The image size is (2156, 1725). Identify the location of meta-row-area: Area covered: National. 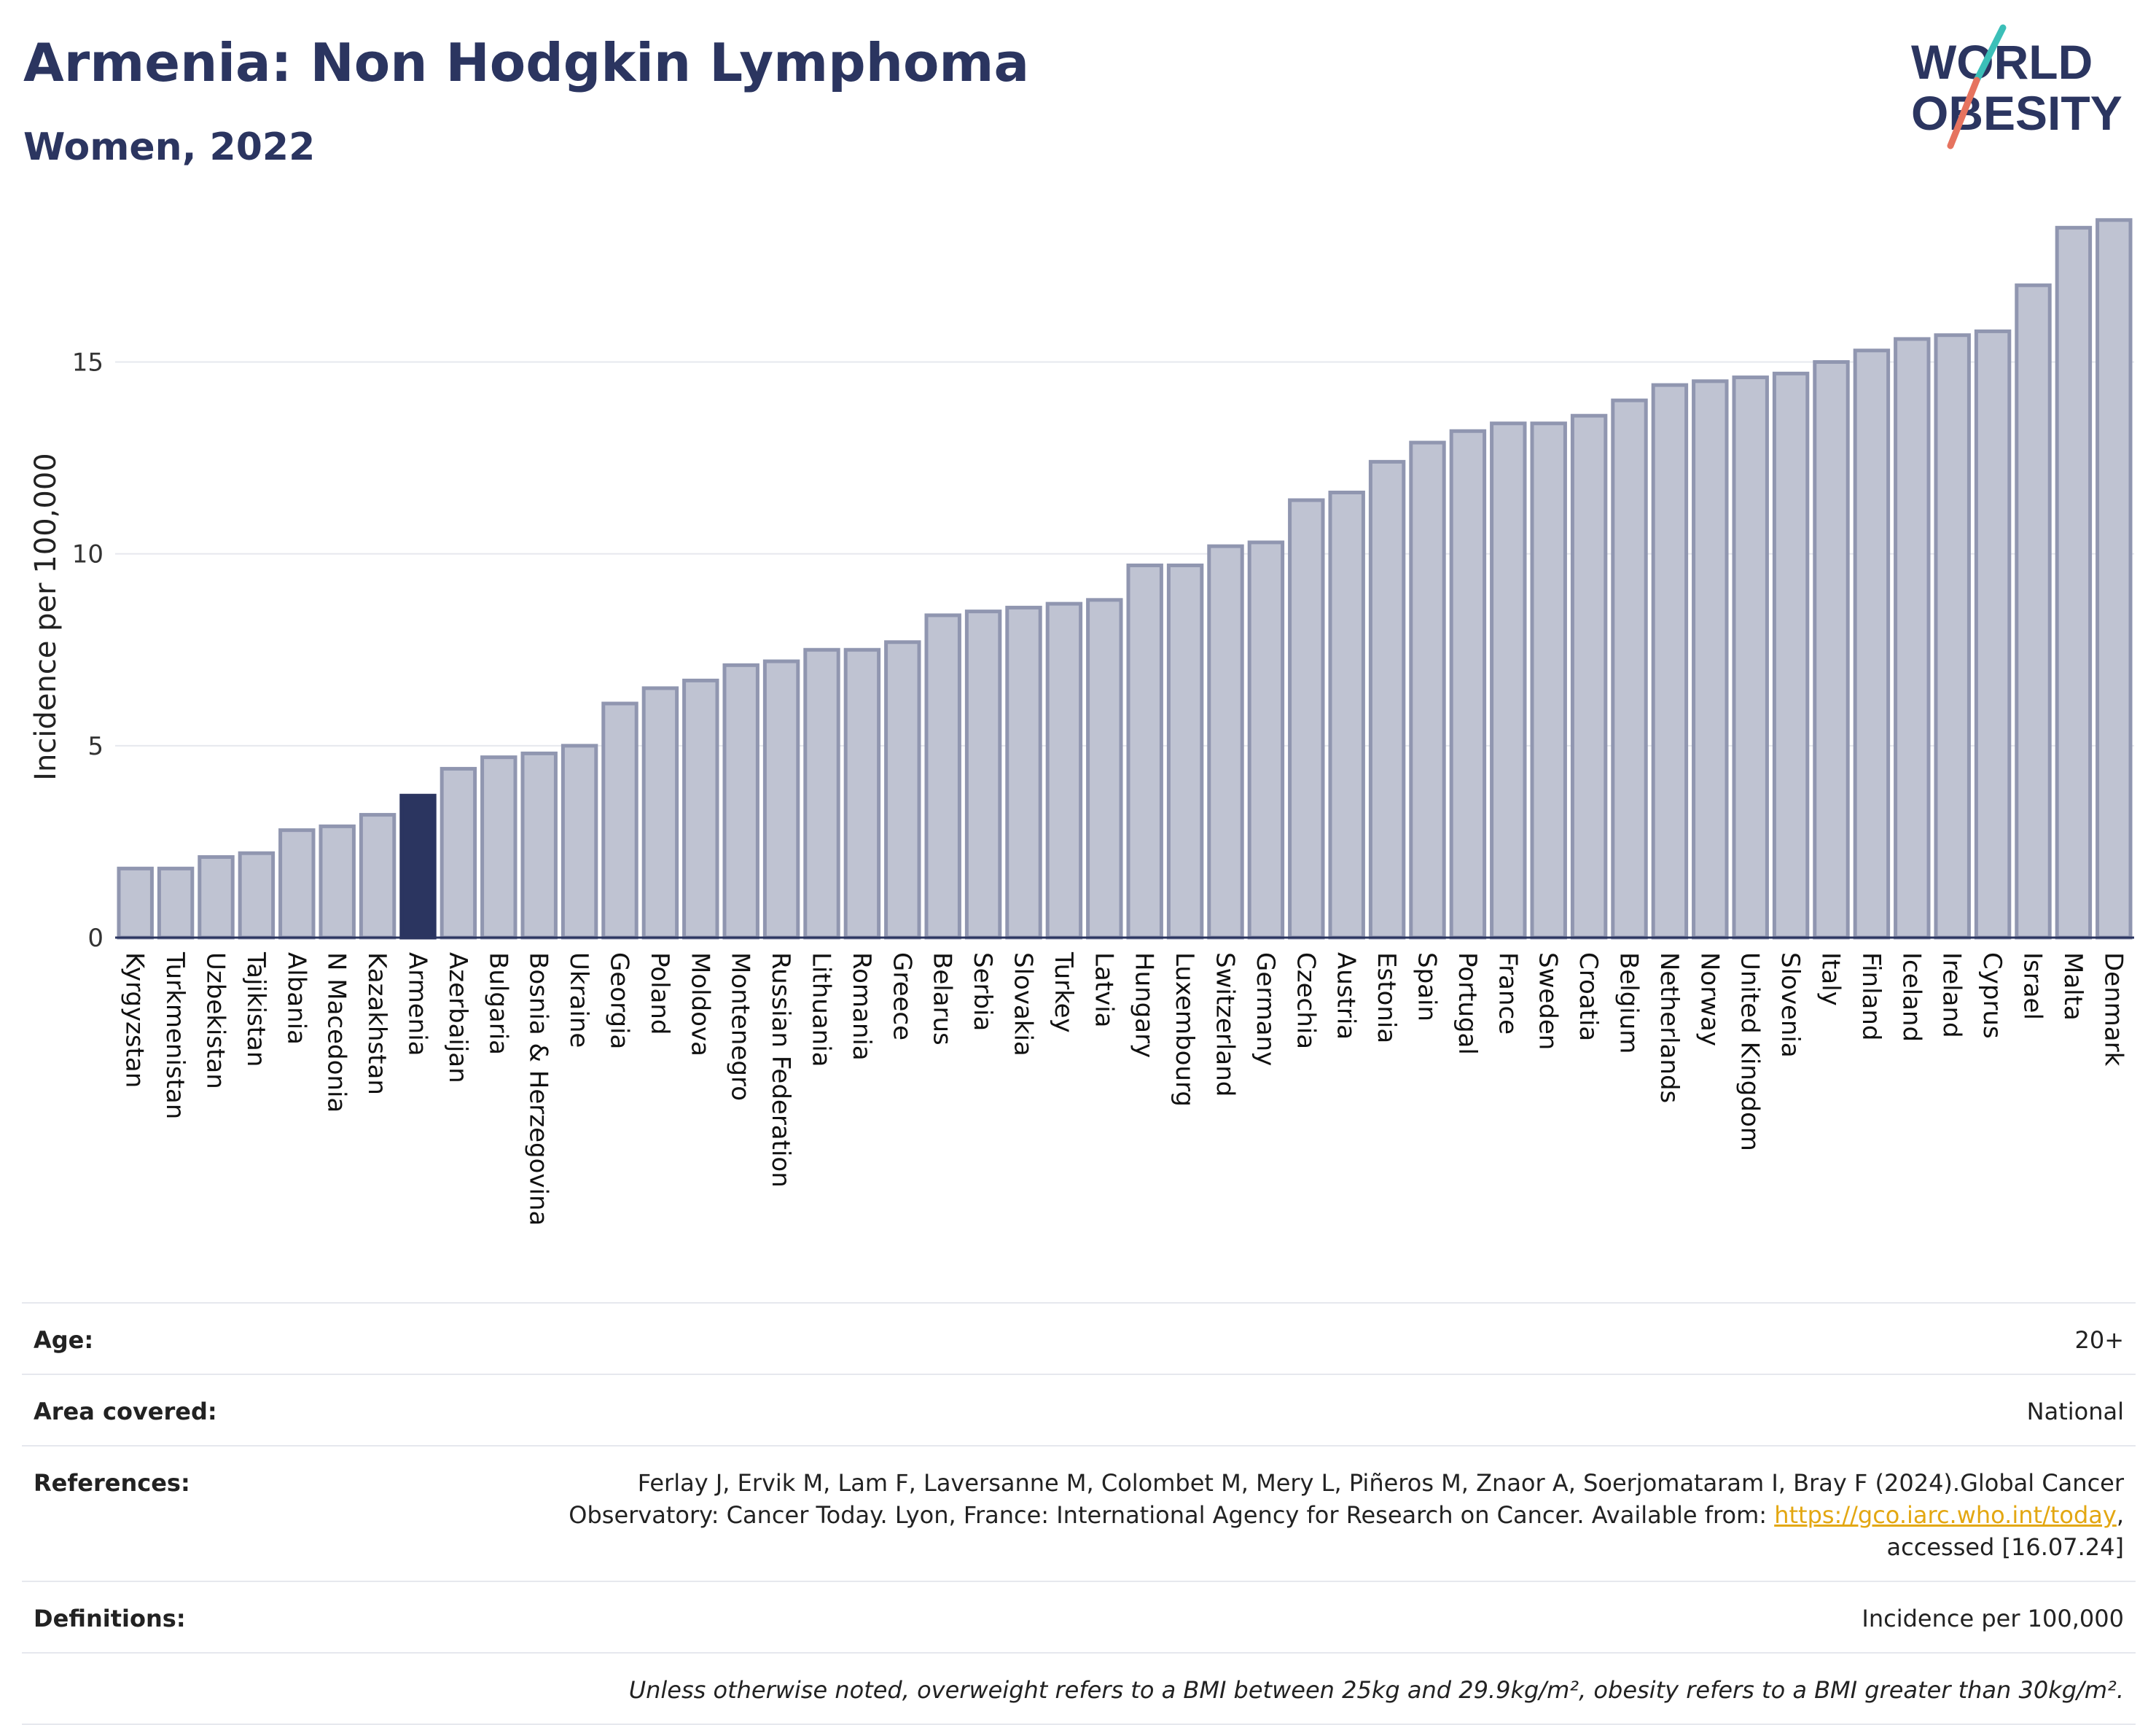
(1079, 1409).